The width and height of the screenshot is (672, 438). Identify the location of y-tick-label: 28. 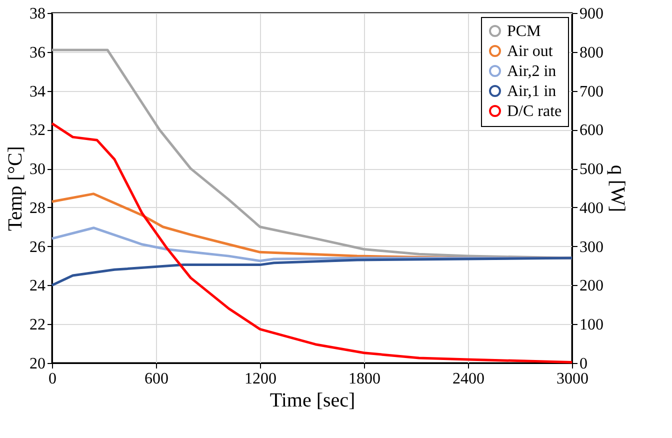
(38, 208).